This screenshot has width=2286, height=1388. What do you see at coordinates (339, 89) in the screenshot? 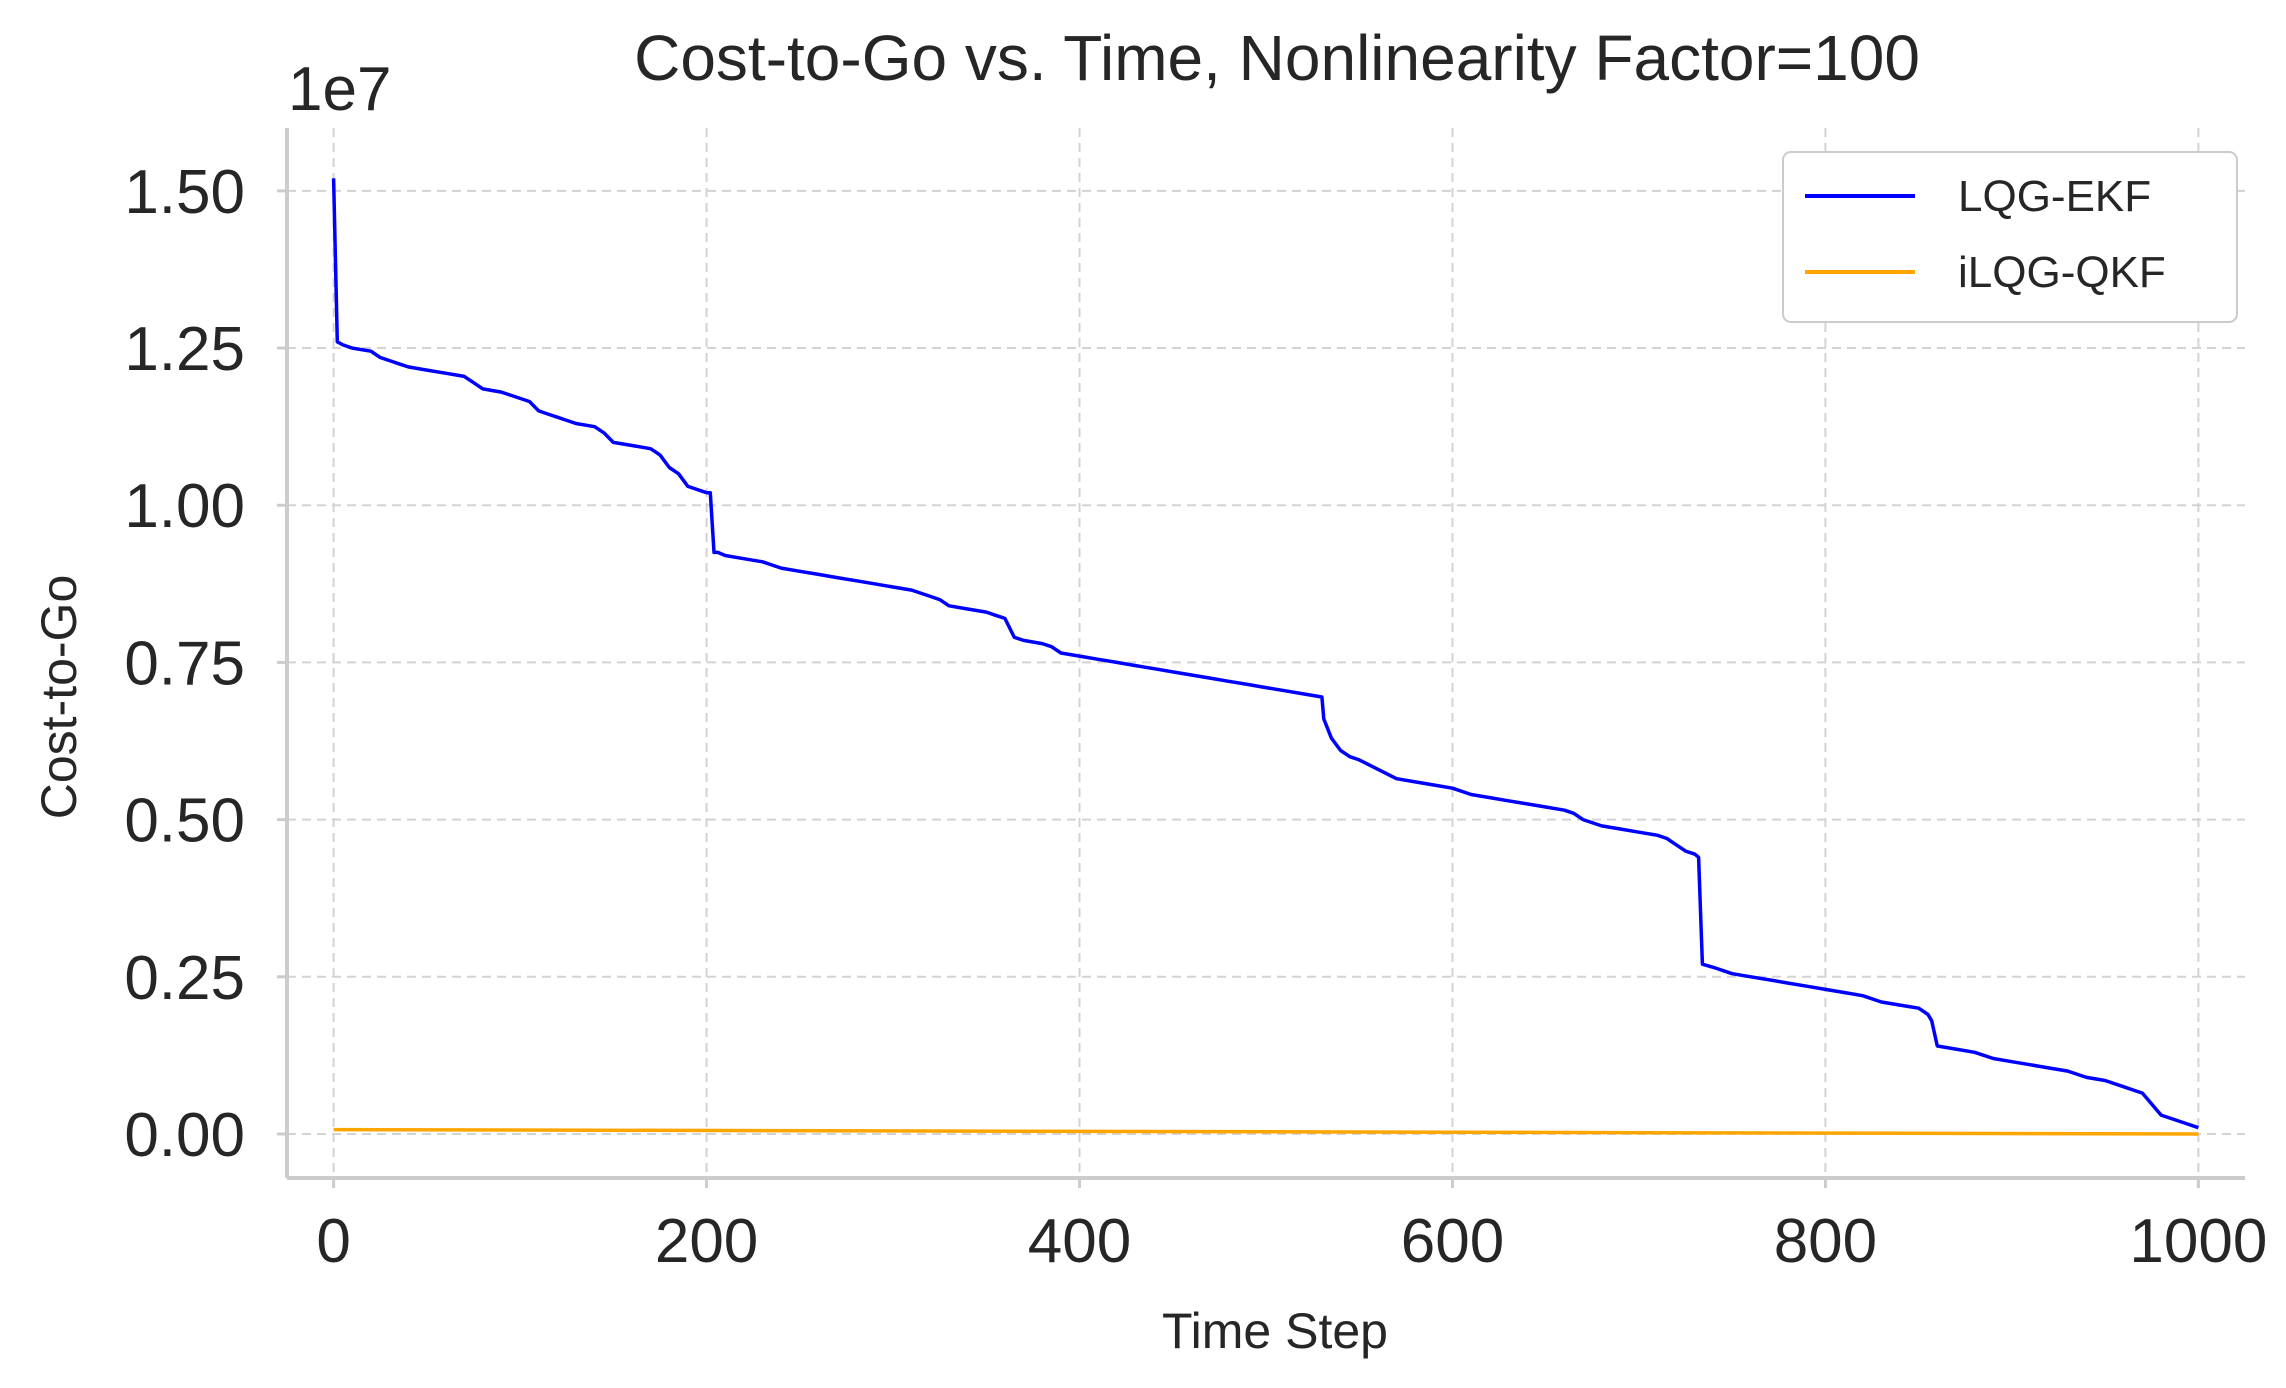
I see `y-offset-label: 1e7` at bounding box center [339, 89].